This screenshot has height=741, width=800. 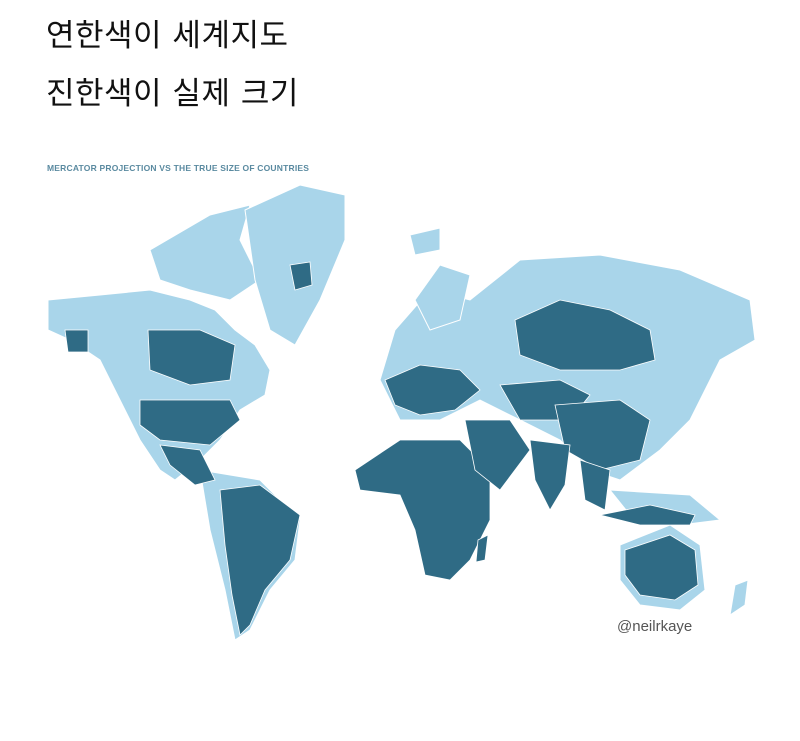 What do you see at coordinates (647, 515) in the screenshot?
I see `indonesia-true` at bounding box center [647, 515].